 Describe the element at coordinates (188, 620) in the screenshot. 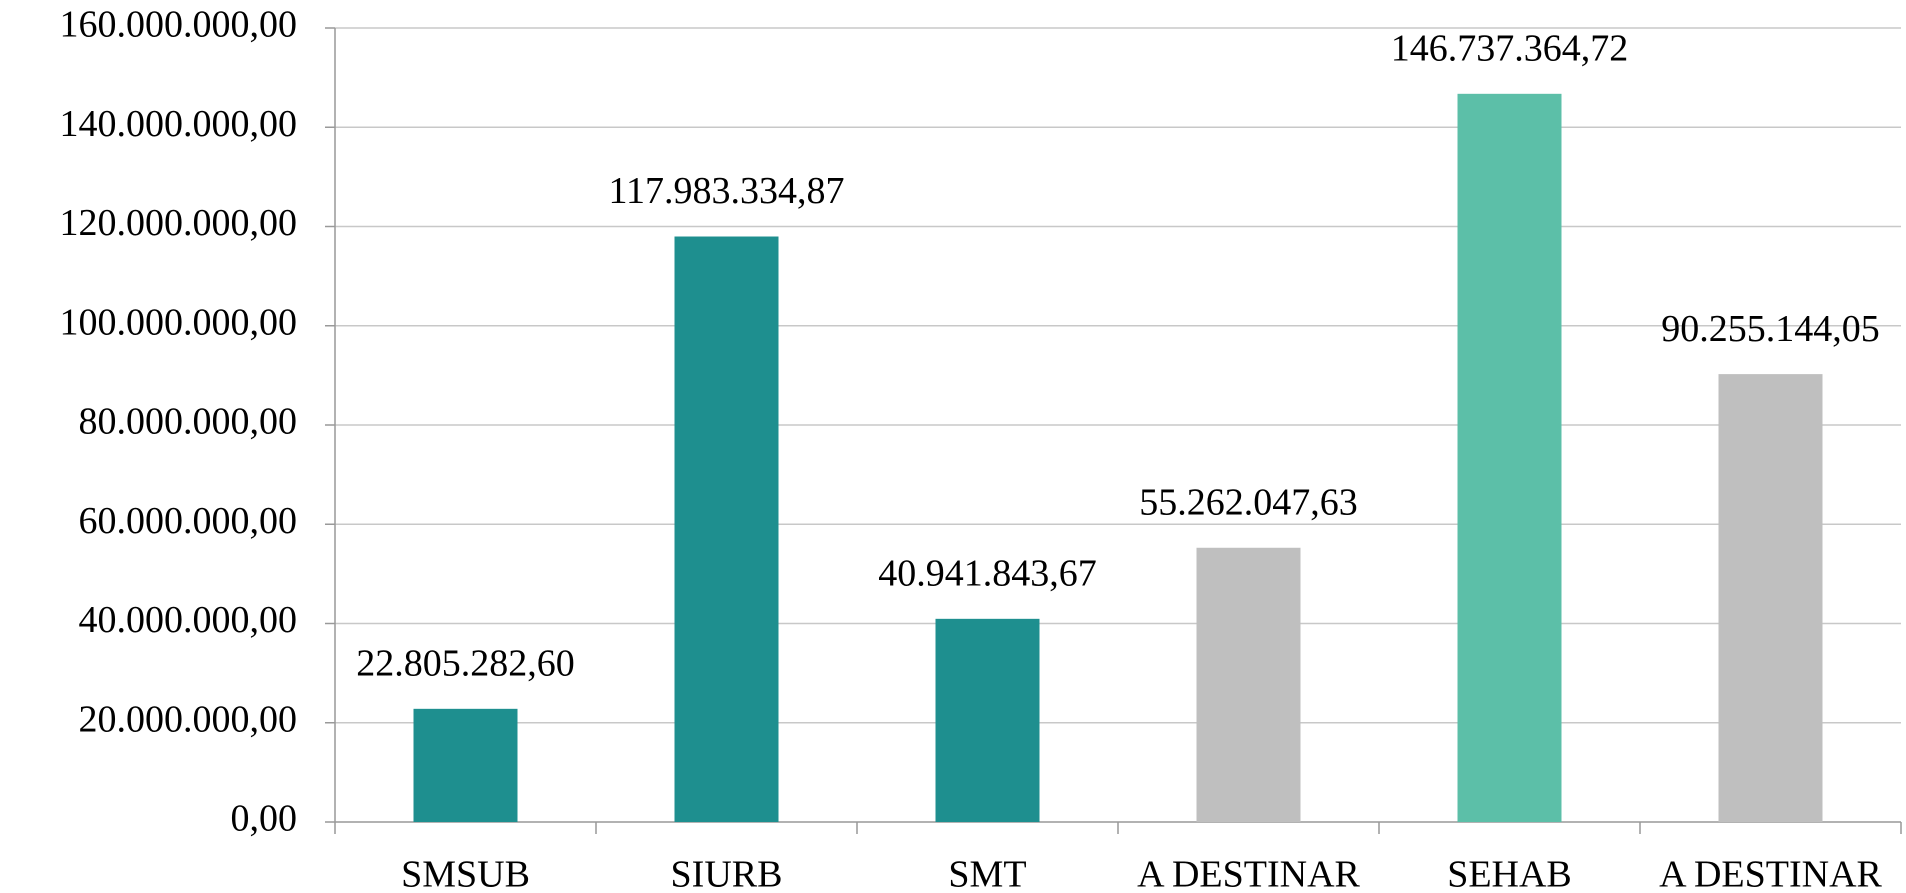

I see `y-tick-label: 40.000.000,00` at that location.